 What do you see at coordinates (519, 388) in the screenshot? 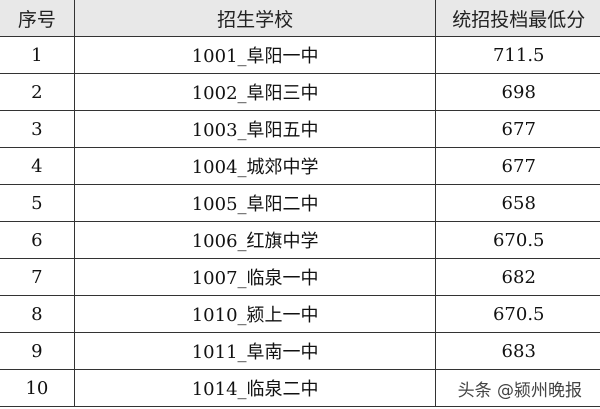
I see `watermark: 头条 @颍州晚报` at bounding box center [519, 388].